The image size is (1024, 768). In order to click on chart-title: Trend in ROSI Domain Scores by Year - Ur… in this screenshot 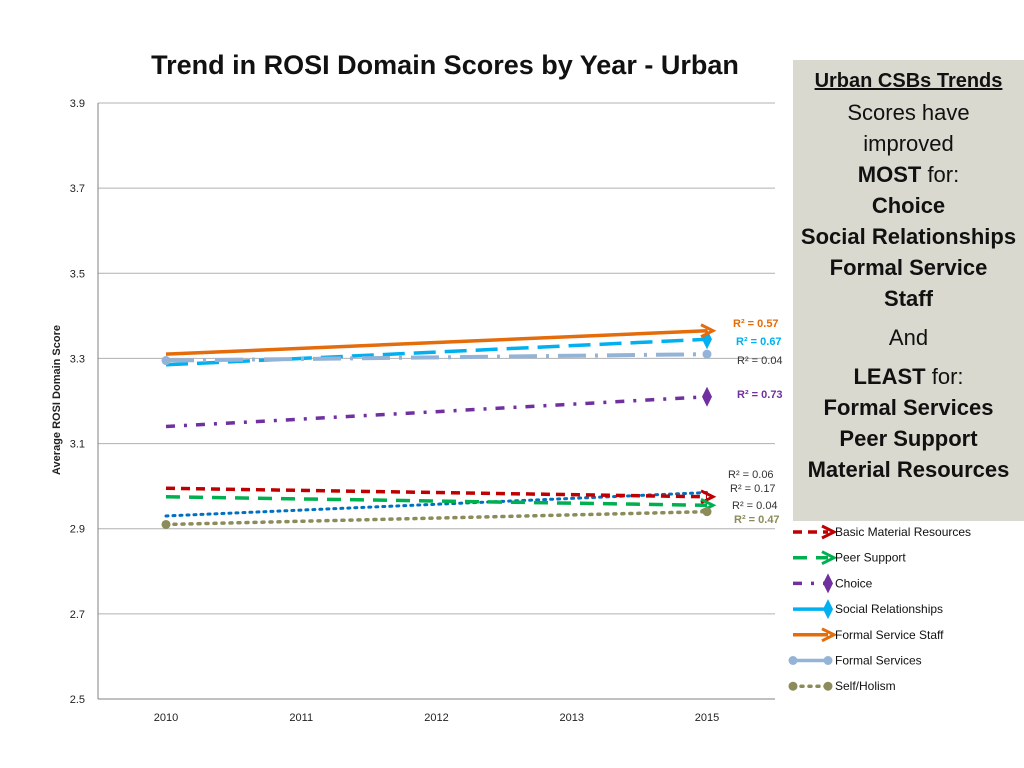, I will do `click(445, 65)`.